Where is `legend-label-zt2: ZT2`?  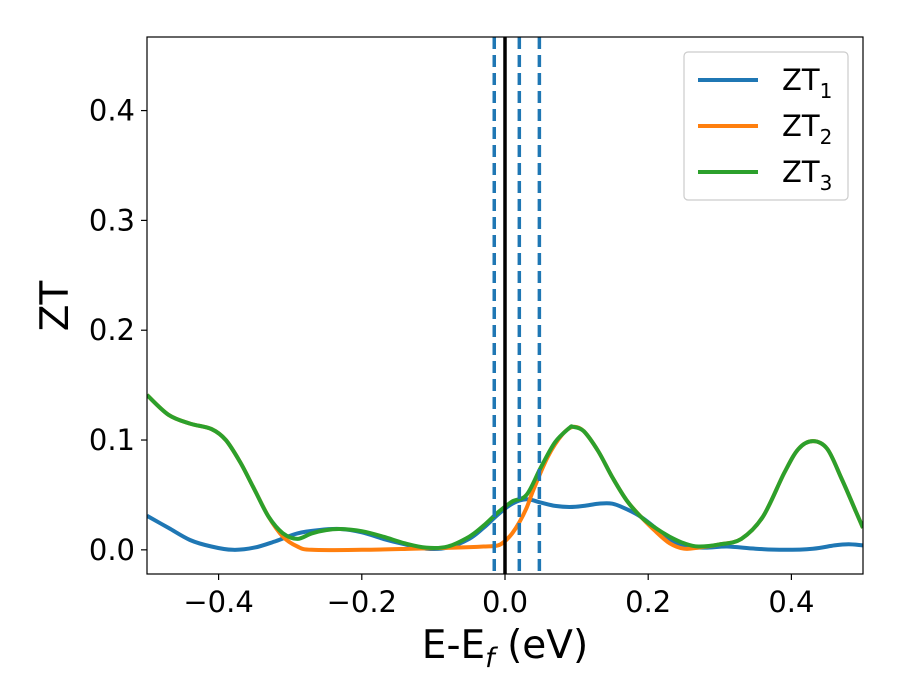
legend-label-zt2: ZT2 is located at coordinates (807, 129).